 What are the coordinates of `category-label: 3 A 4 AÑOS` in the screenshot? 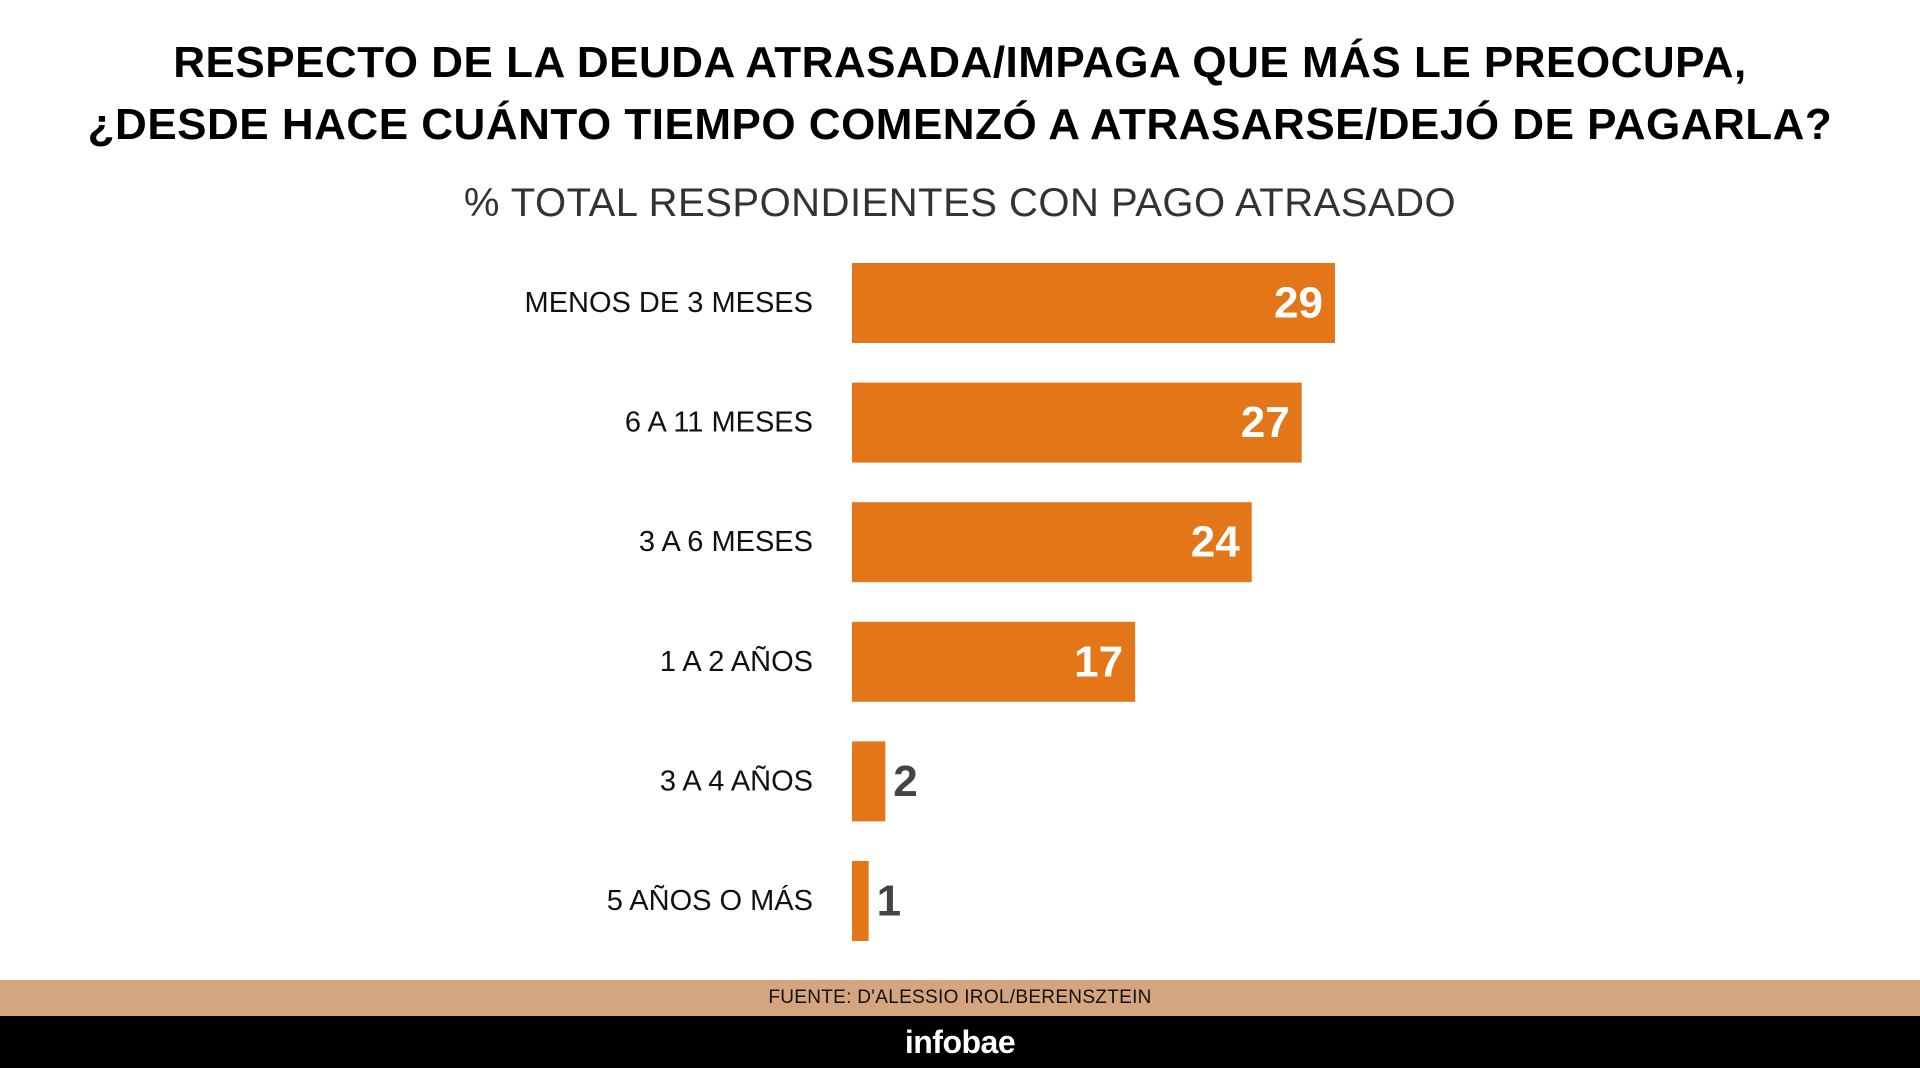 It's located at (736, 780).